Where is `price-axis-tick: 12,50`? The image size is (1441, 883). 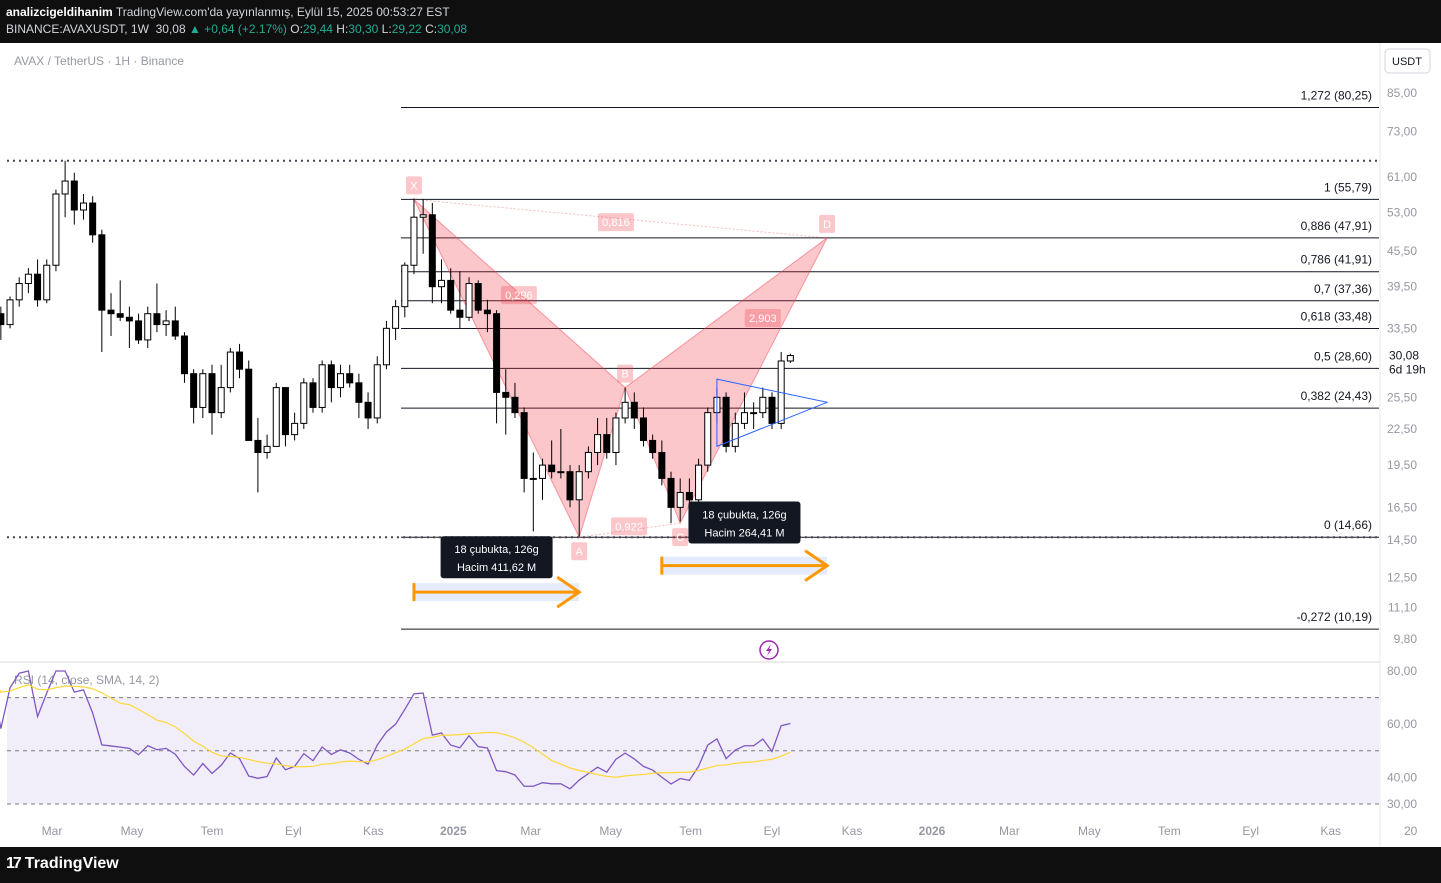 price-axis-tick: 12,50 is located at coordinates (1402, 578).